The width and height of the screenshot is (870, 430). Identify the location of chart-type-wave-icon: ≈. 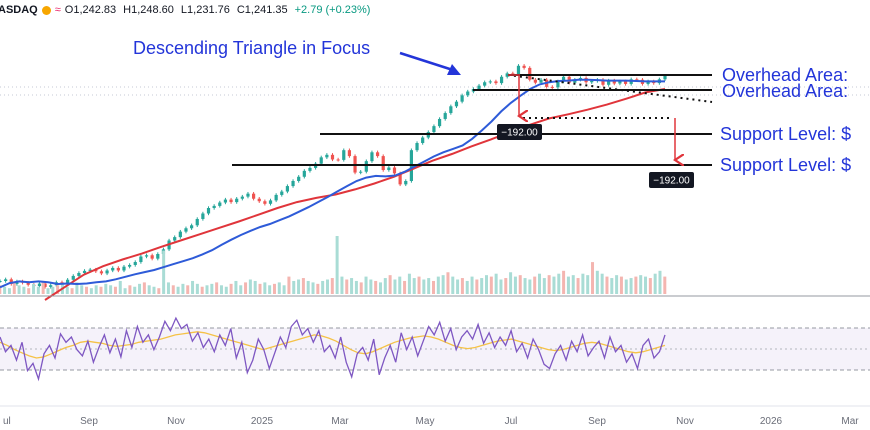
(57, 10).